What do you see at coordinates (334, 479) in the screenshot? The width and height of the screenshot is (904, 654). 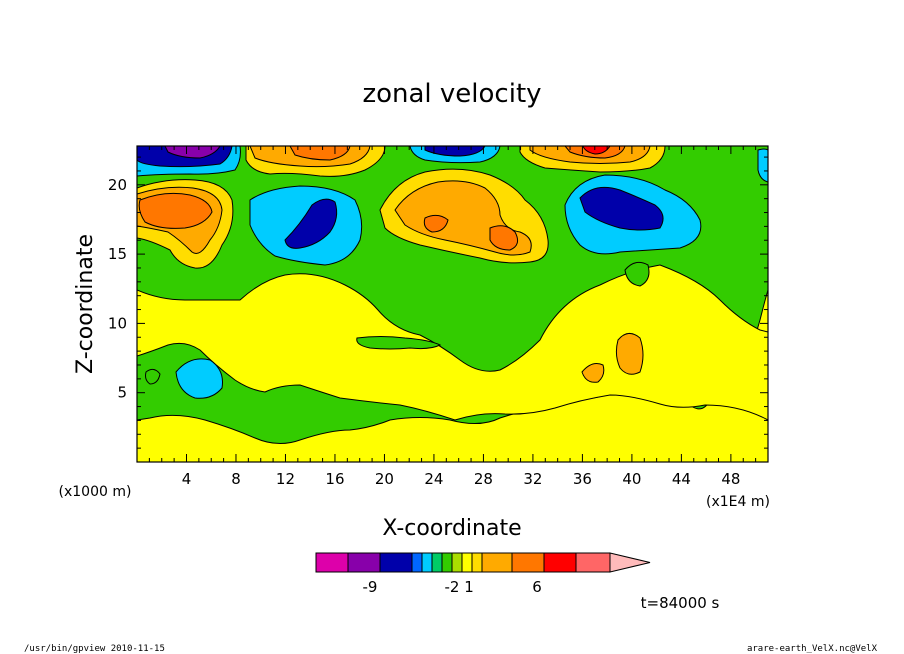 I see `x-tick-label: 16` at bounding box center [334, 479].